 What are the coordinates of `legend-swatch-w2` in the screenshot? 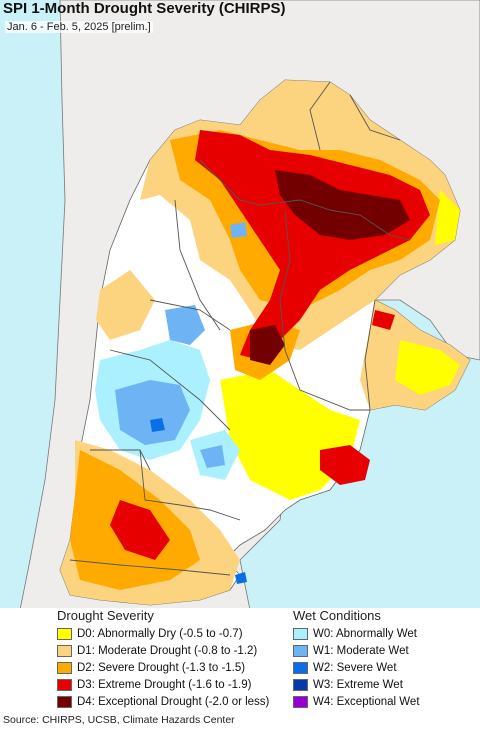 It's located at (300, 668).